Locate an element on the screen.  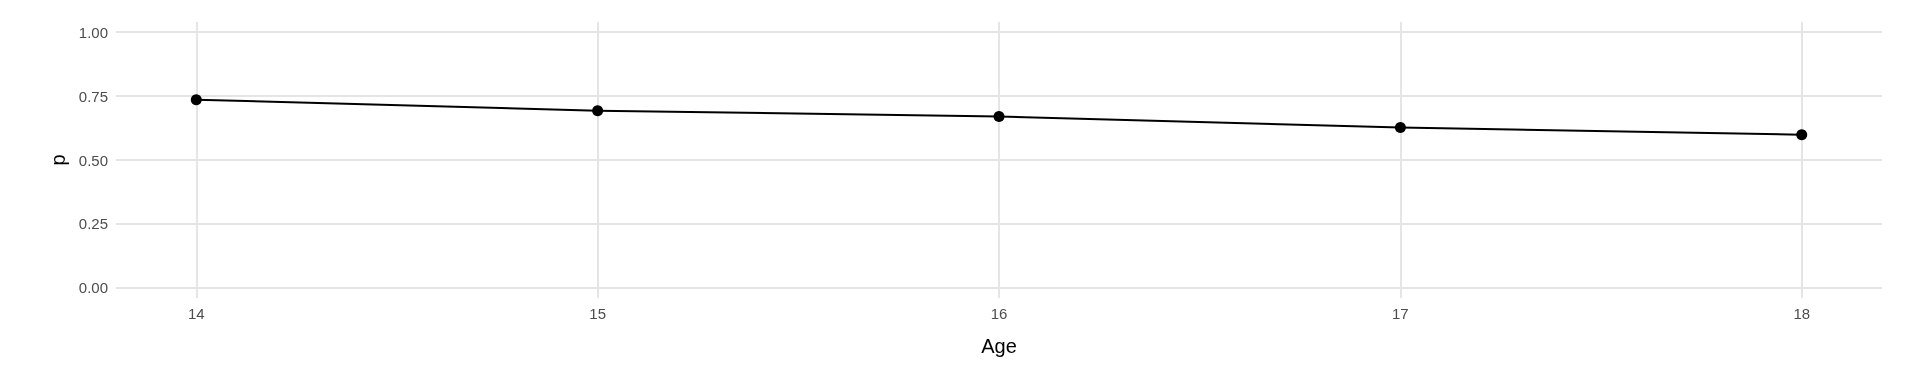
y-tick-label: 0.25 is located at coordinates (93, 224).